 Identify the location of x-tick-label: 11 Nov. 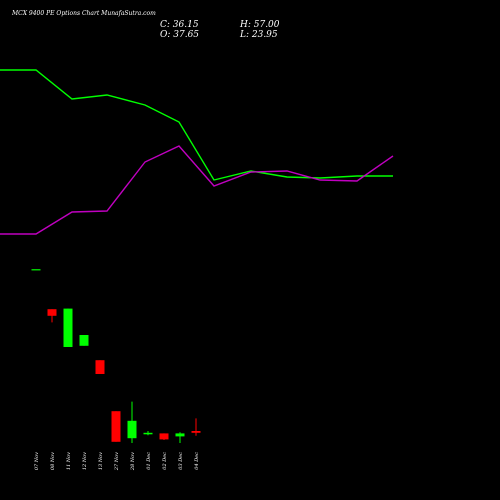
(69, 461).